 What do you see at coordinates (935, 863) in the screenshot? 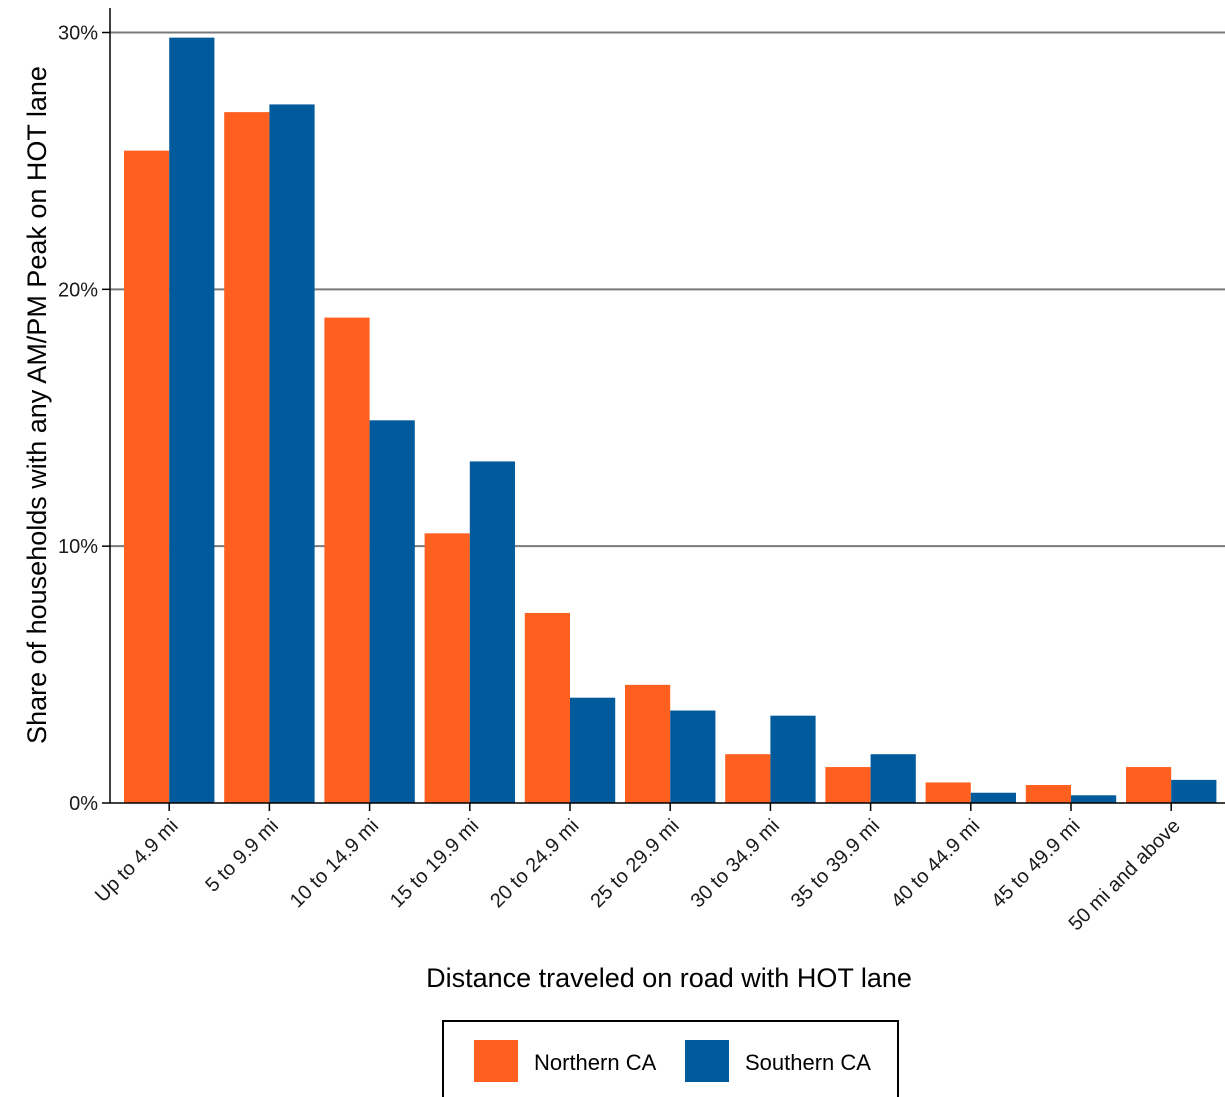
I see `x-tick-label: 40 to 44.9 mi` at bounding box center [935, 863].